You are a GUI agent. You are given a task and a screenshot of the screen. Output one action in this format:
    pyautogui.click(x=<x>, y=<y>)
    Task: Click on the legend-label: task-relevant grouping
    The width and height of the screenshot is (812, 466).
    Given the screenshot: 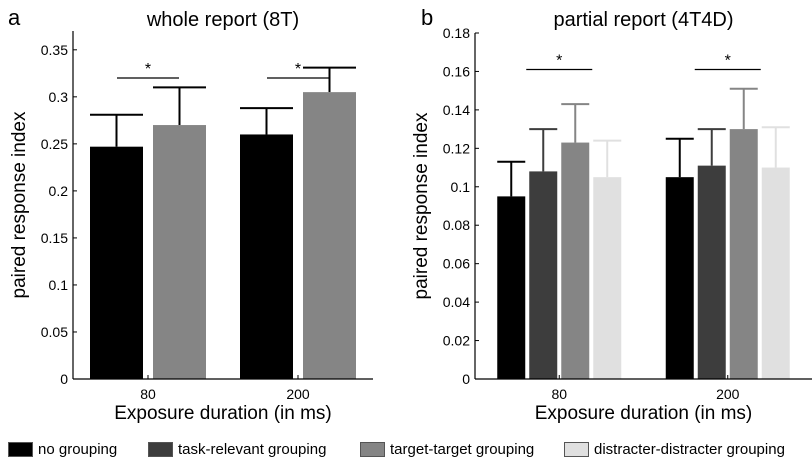 What is the action you would take?
    pyautogui.click(x=252, y=449)
    